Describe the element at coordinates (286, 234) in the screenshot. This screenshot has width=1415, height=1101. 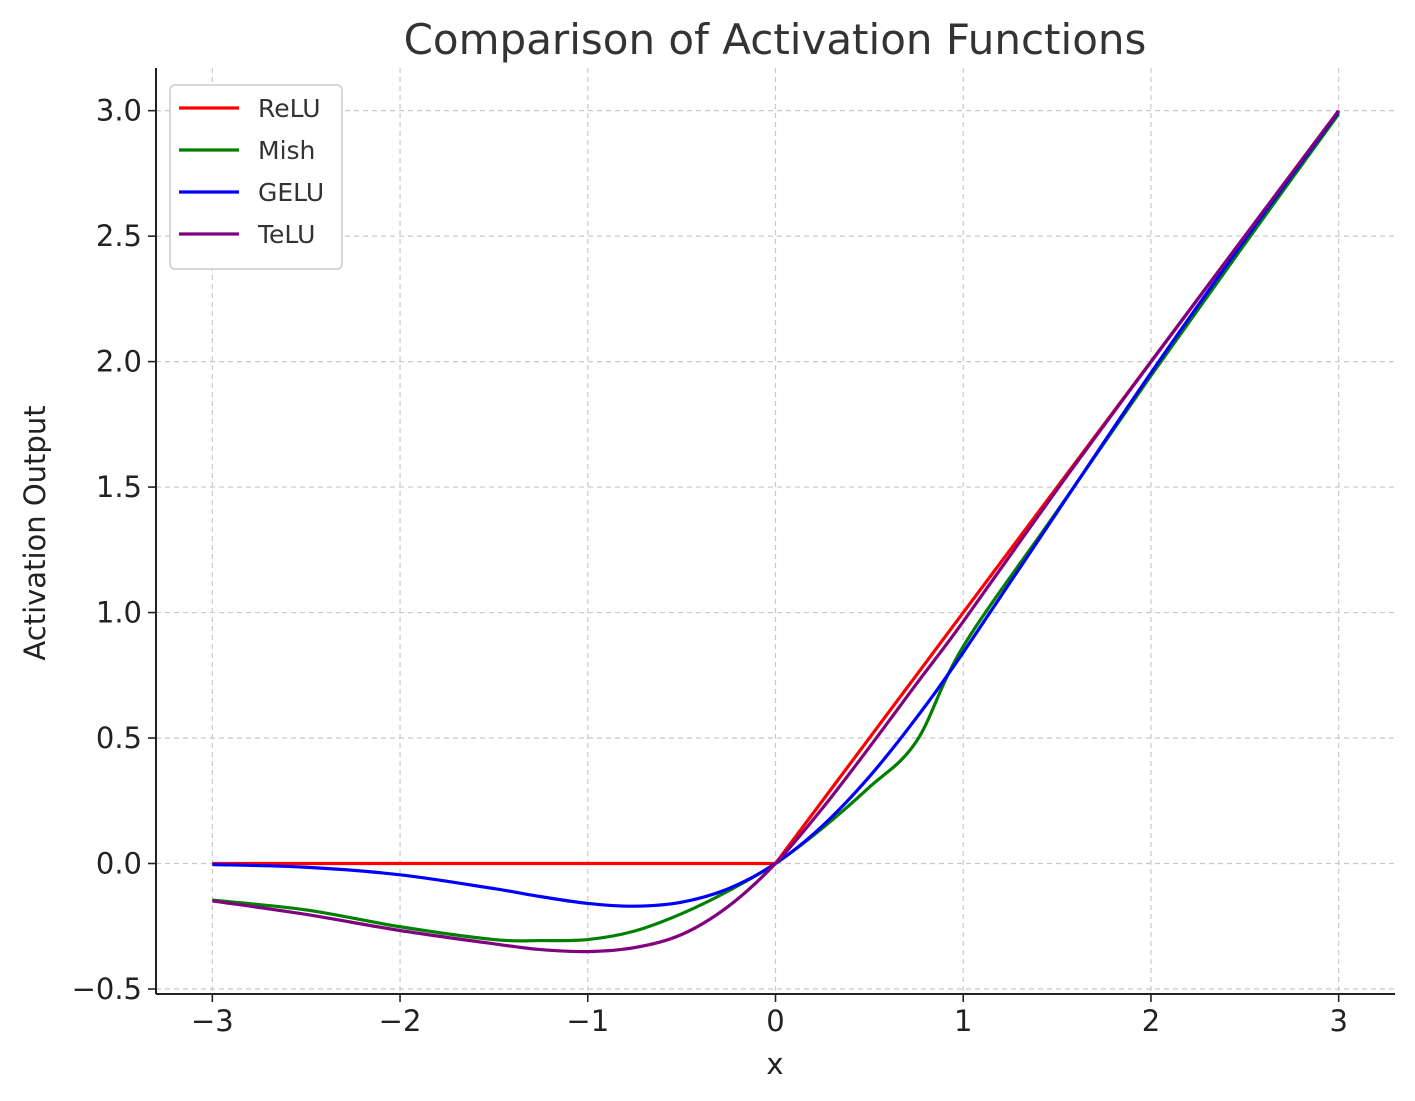
I see `legend-label-telu: TeLU` at that location.